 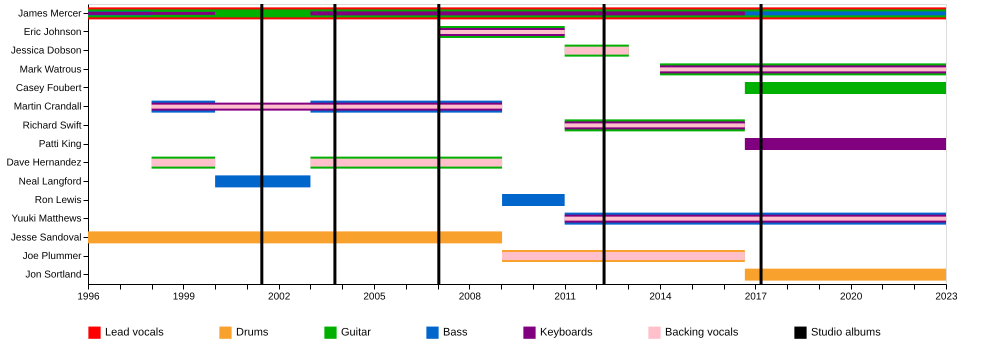 What do you see at coordinates (60, 144) in the screenshot?
I see `y-tick-label: Patti King` at bounding box center [60, 144].